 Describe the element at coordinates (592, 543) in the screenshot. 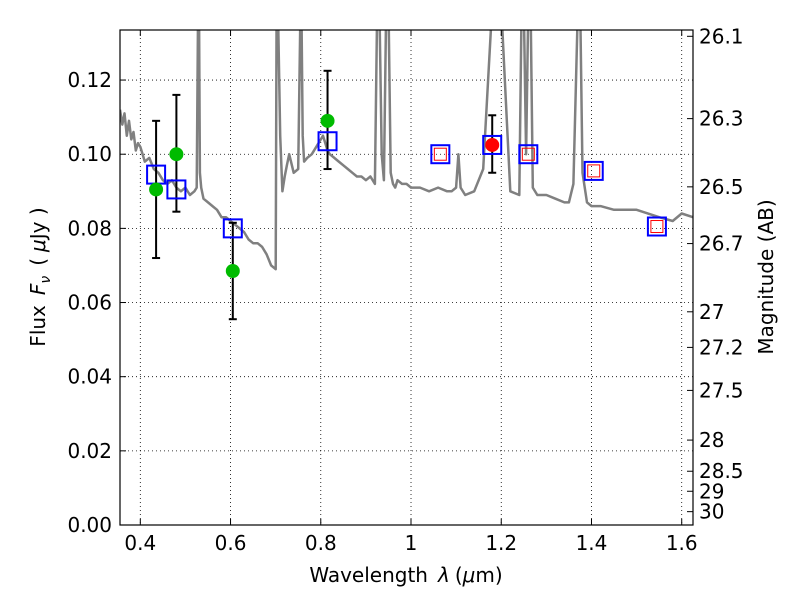

I see `x-tick-label: 1.4` at that location.